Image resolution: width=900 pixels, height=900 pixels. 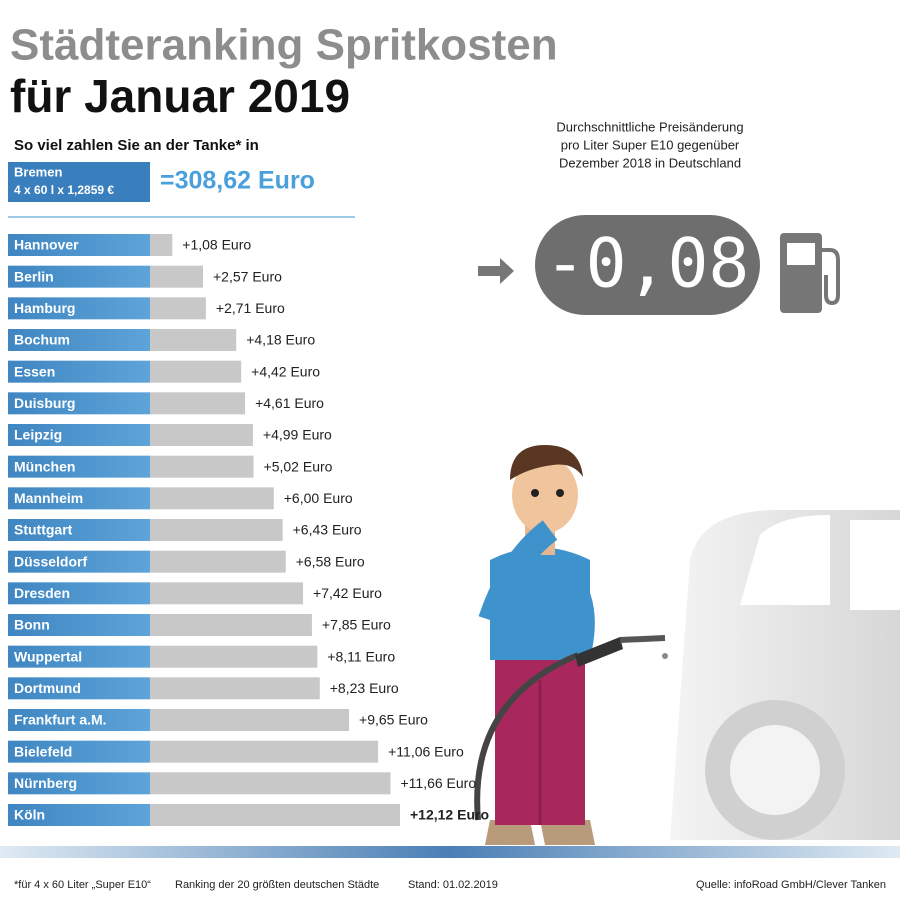 What do you see at coordinates (44, 403) in the screenshot?
I see `category-label: Duisburg` at bounding box center [44, 403].